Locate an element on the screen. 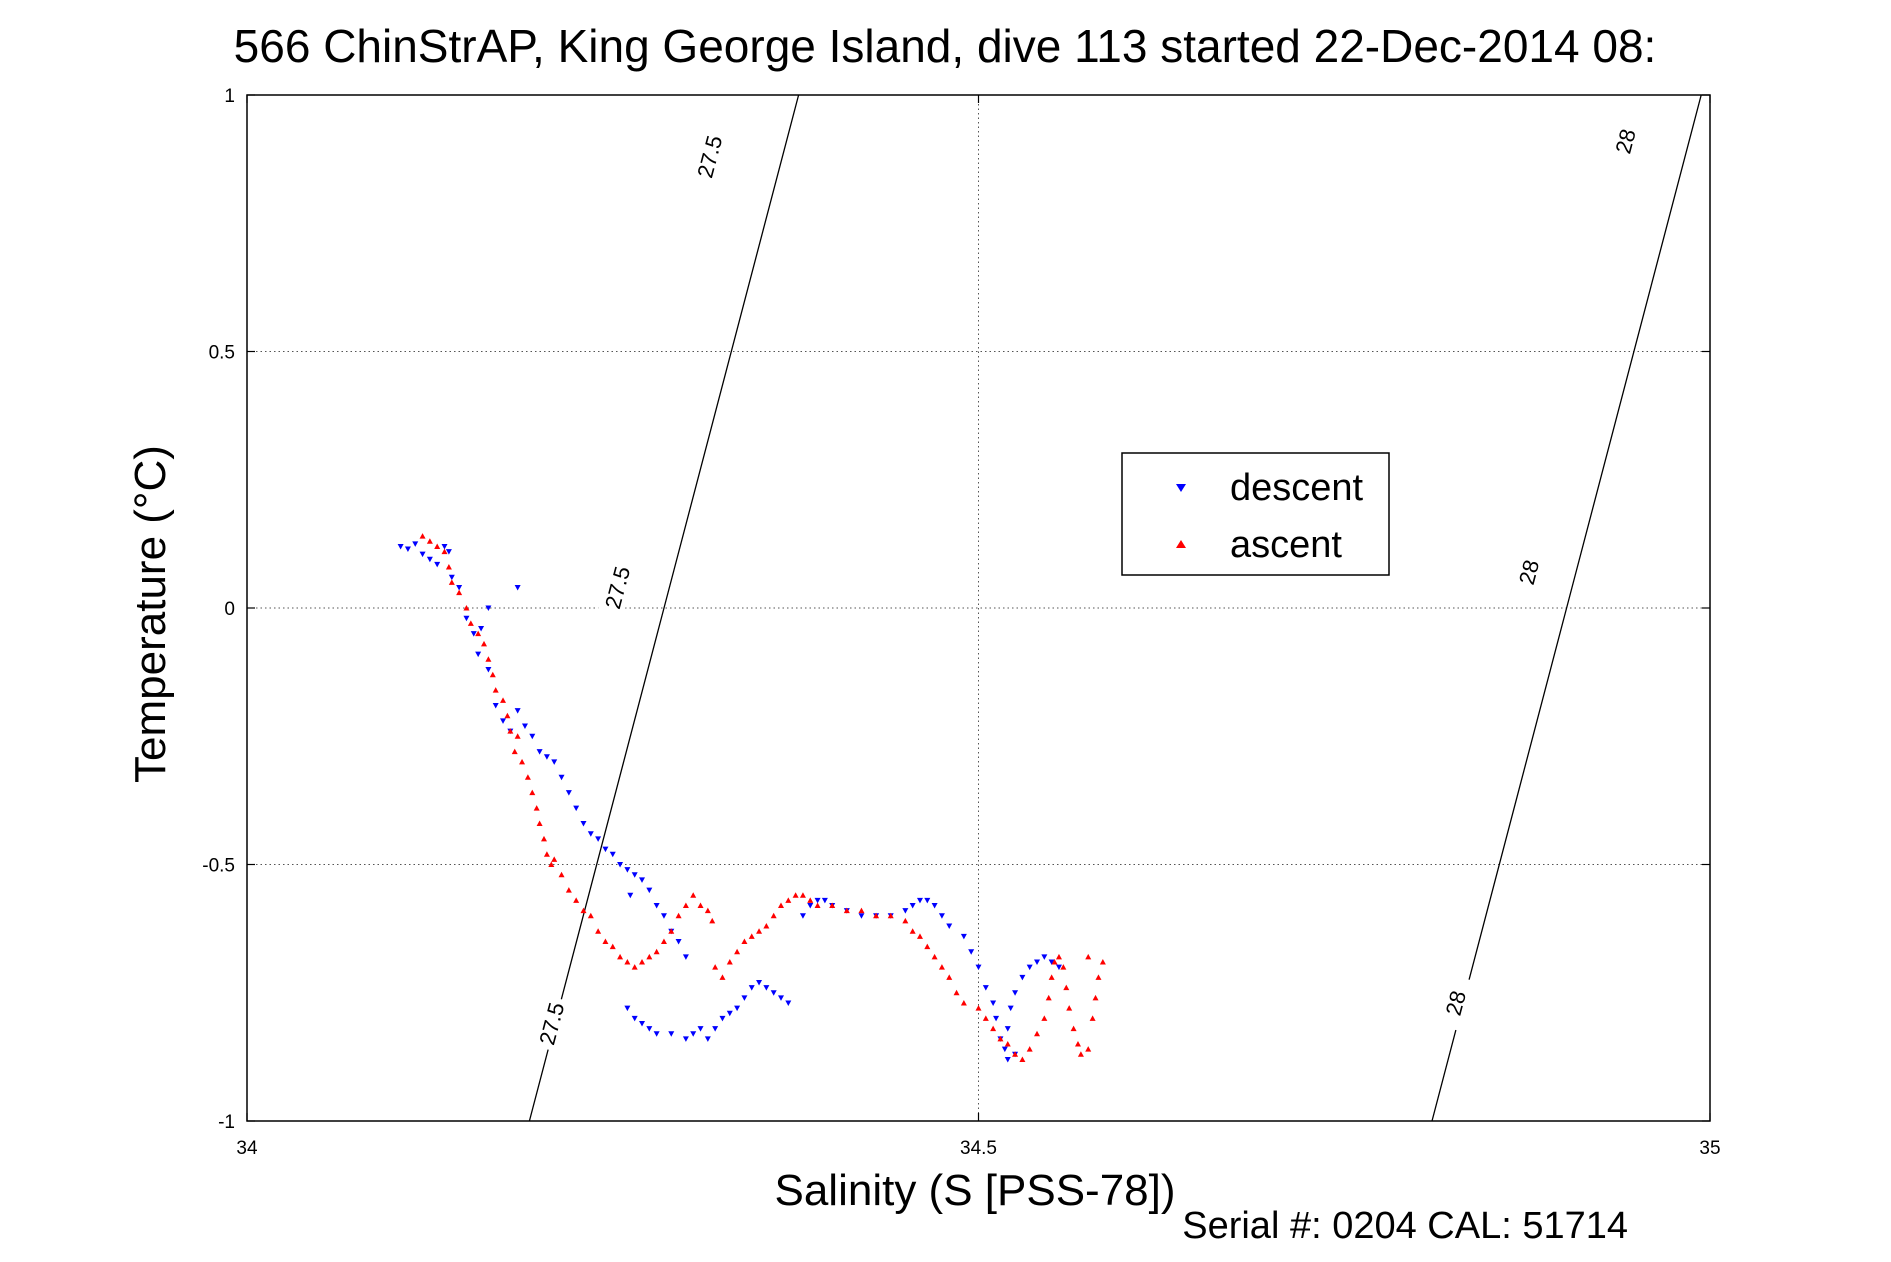 Image resolution: width=1891 pixels, height=1262 pixels. isopycnal-line is located at coordinates (664, 608).